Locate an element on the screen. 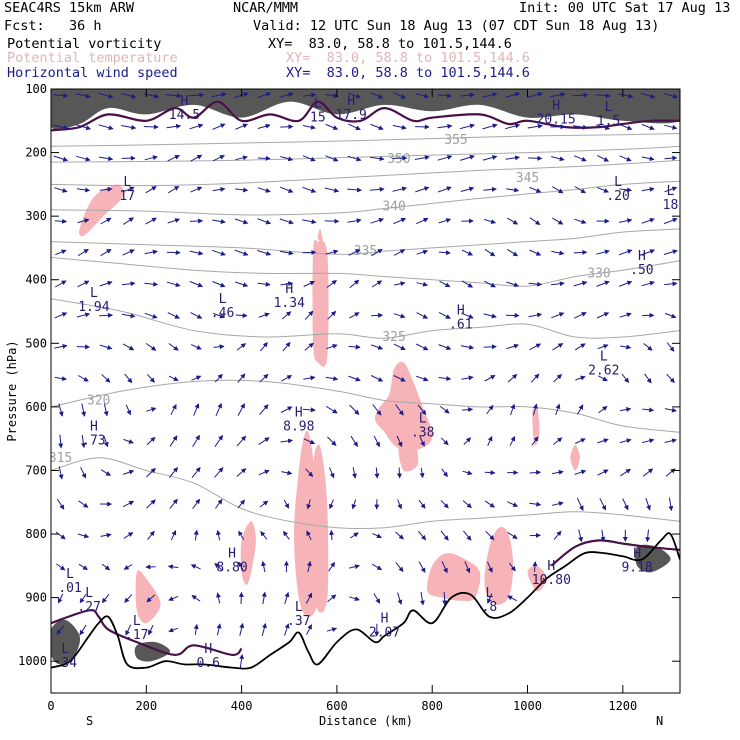 This screenshot has height=740, width=740. extrema-value-18: .01 is located at coordinates (69, 588).